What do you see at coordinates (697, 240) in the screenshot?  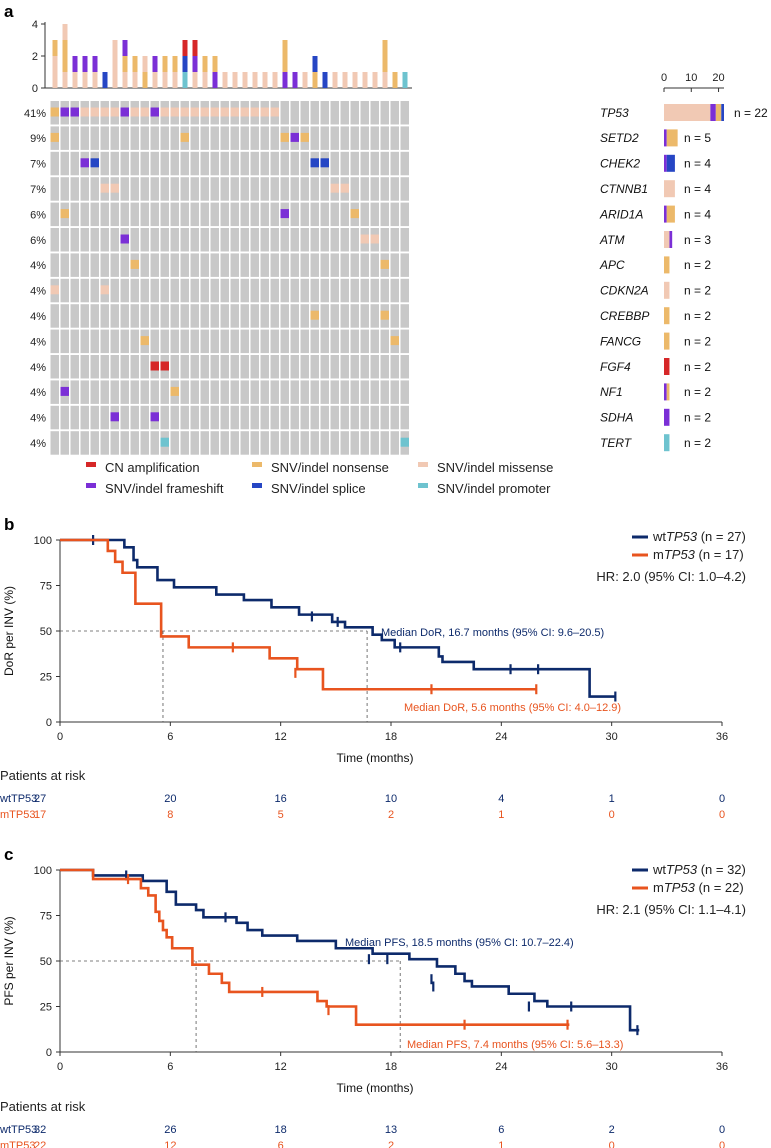 I see `gene-count: n = 3` at bounding box center [697, 240].